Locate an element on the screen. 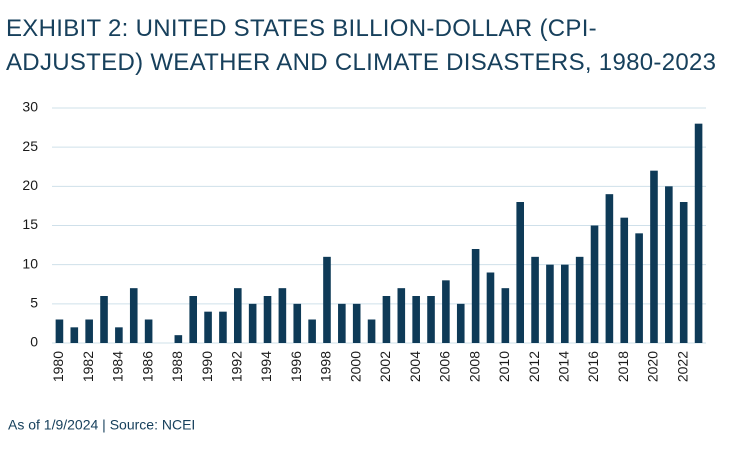 This screenshot has height=458, width=735. x-tick-label: 1980 is located at coordinates (58, 366).